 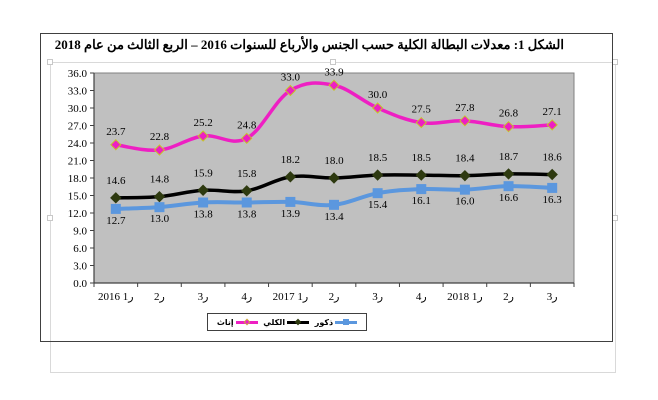 I want to click on data-label: 22.8, so click(x=160, y=137).